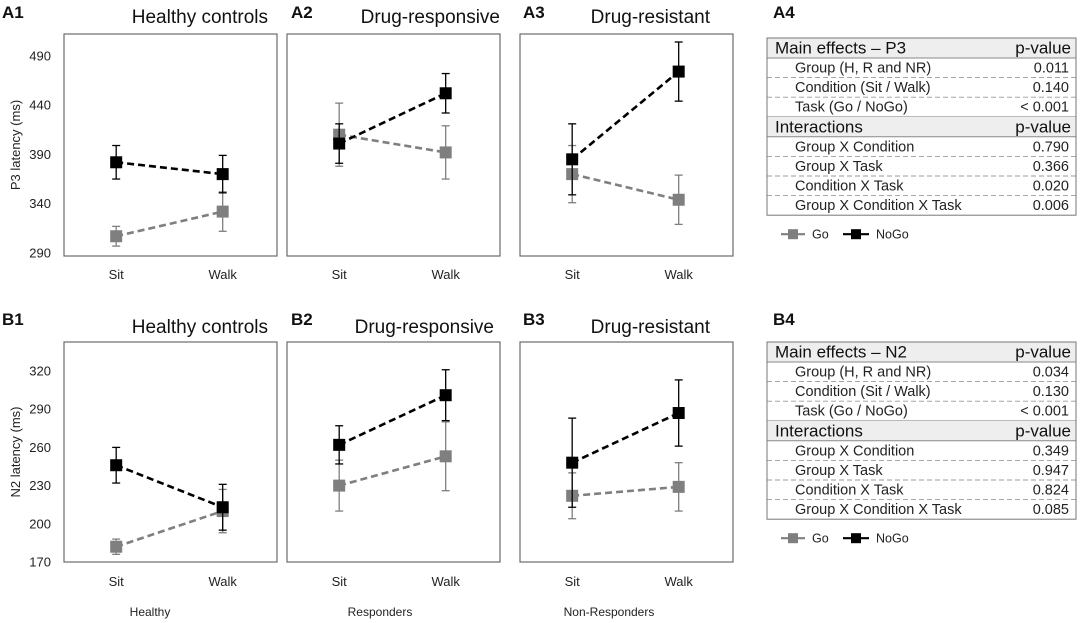 Image resolution: width=1084 pixels, height=623 pixels. What do you see at coordinates (40, 485) in the screenshot?
I see `y-tick-label: 230` at bounding box center [40, 485].